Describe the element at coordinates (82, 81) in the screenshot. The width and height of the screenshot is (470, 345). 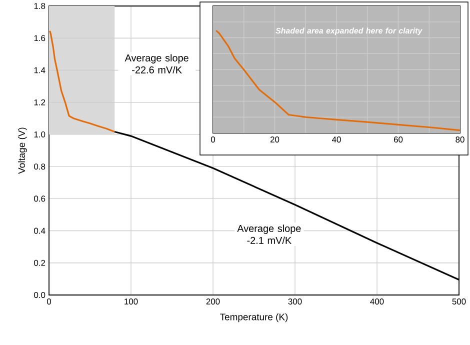
I see `line-series` at that location.